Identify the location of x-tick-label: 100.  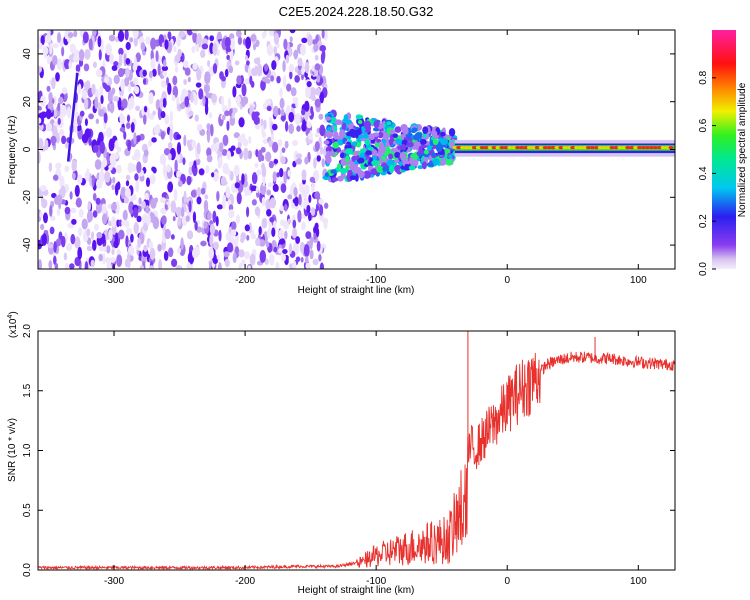
(638, 280).